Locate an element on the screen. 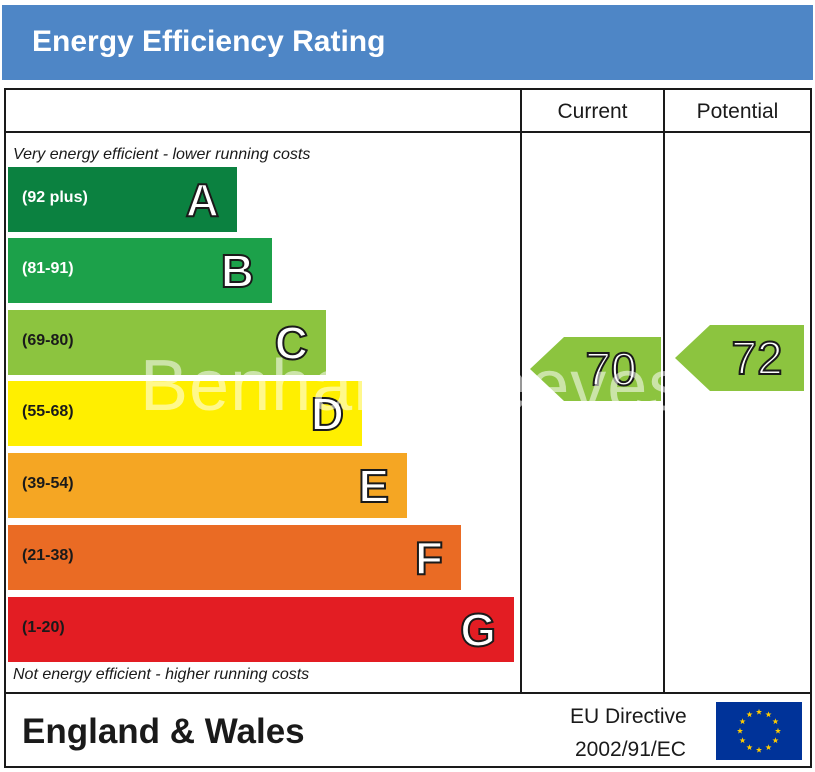  band-range: (39-54) is located at coordinates (48, 483).